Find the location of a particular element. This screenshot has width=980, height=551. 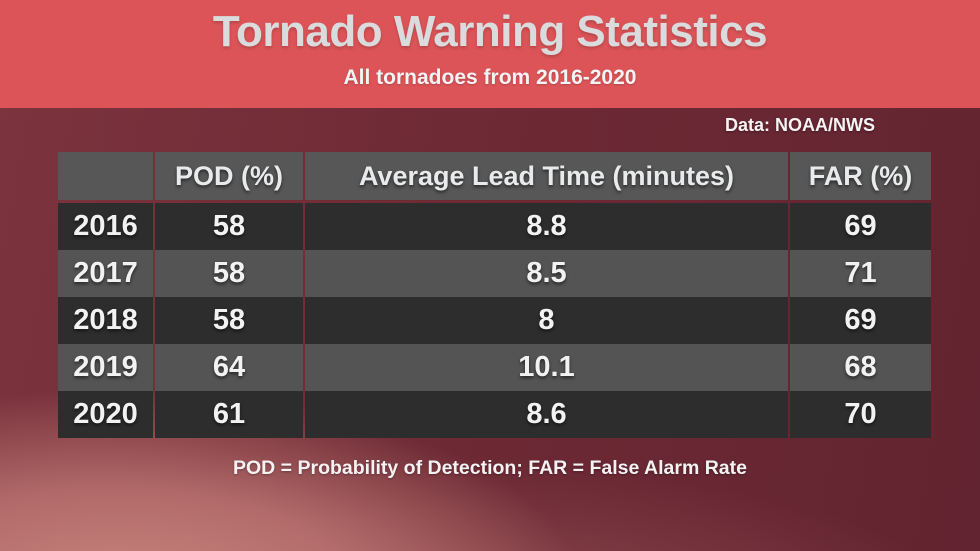

lead-time-cell: 8.6 is located at coordinates (546, 414).